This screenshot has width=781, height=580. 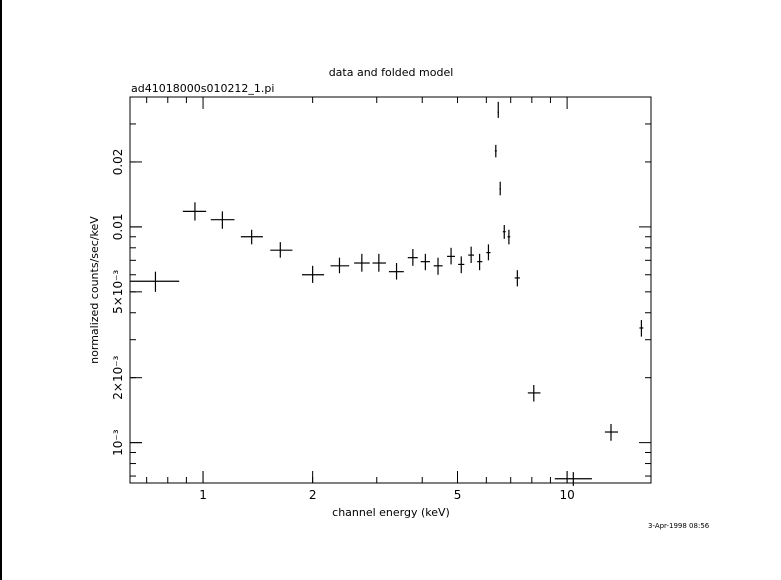 I want to click on x-tick-label: 2, so click(x=313, y=495).